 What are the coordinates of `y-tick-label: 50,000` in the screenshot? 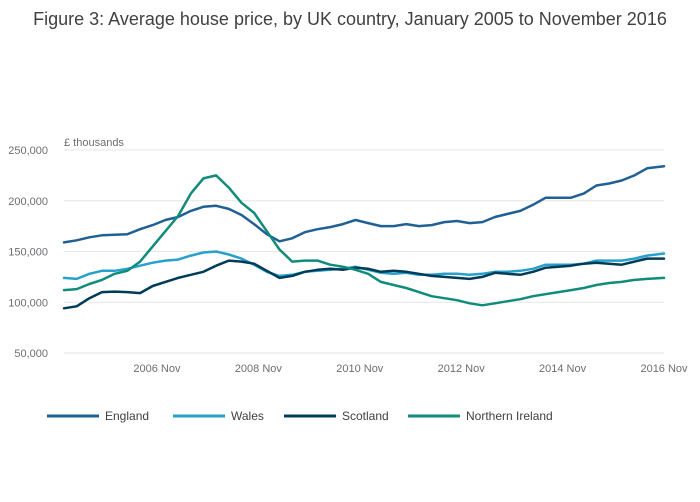 It's located at (31, 354).